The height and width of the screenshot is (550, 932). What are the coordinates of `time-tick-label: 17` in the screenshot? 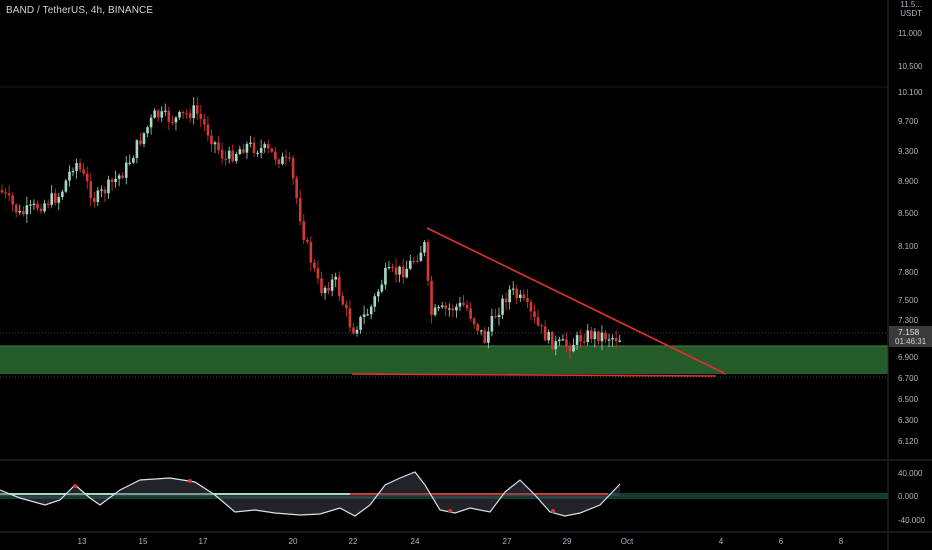 It's located at (203, 541).